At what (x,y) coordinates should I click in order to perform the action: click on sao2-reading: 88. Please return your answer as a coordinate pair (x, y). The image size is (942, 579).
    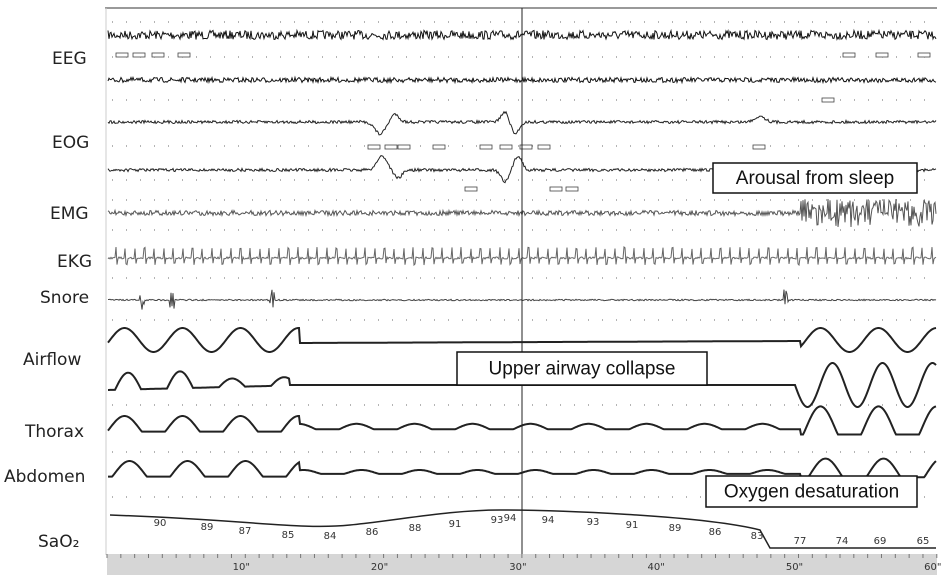
    Looking at the image, I should click on (415, 528).